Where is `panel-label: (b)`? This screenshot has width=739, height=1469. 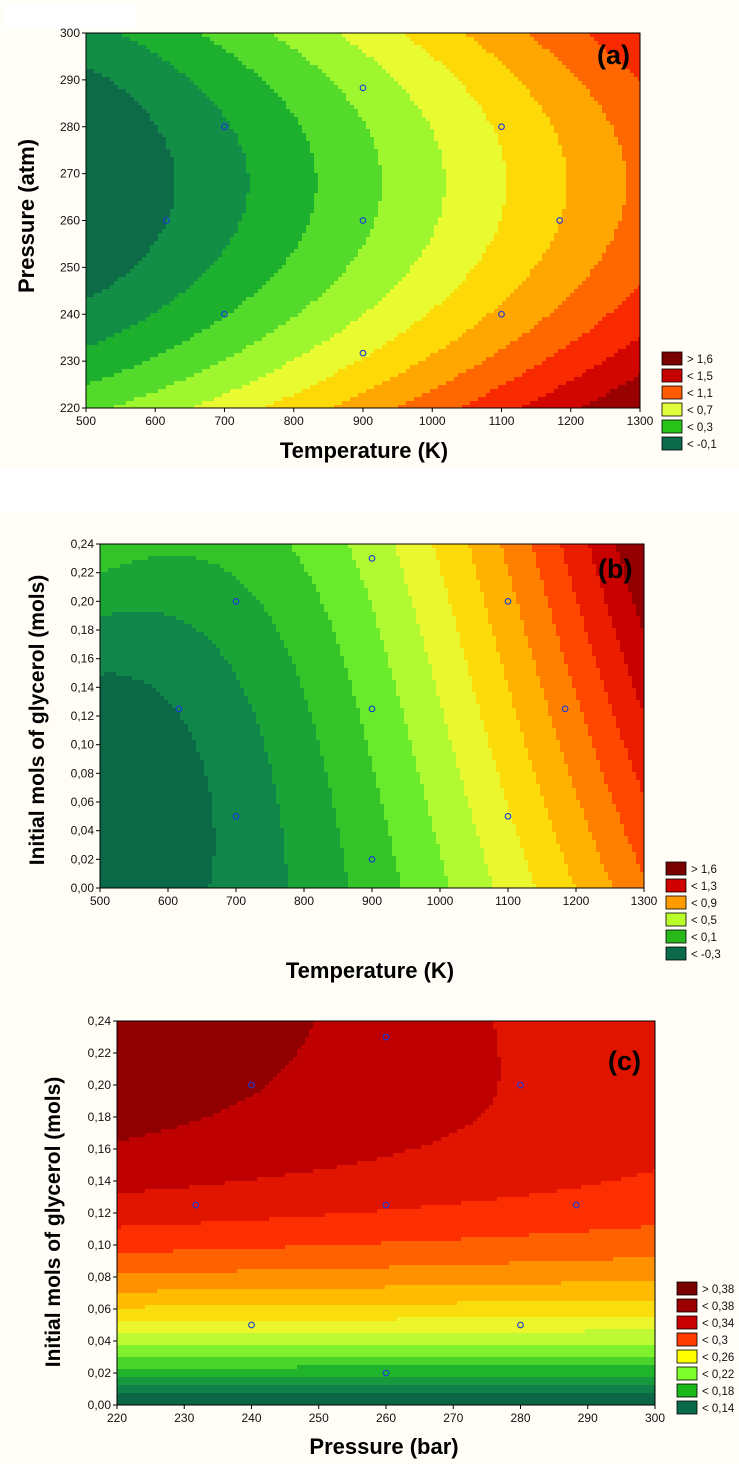 panel-label: (b) is located at coordinates (615, 569).